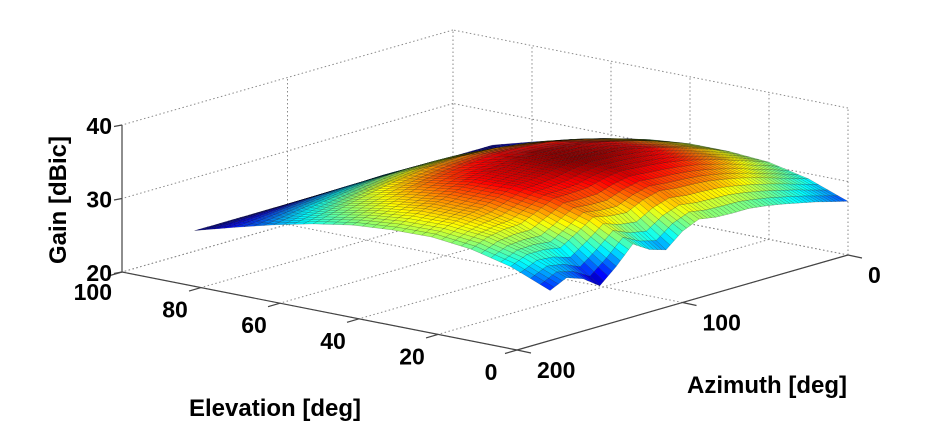 This screenshot has height=425, width=936. Describe the element at coordinates (491, 372) in the screenshot. I see `y-tick-label: 0` at that location.